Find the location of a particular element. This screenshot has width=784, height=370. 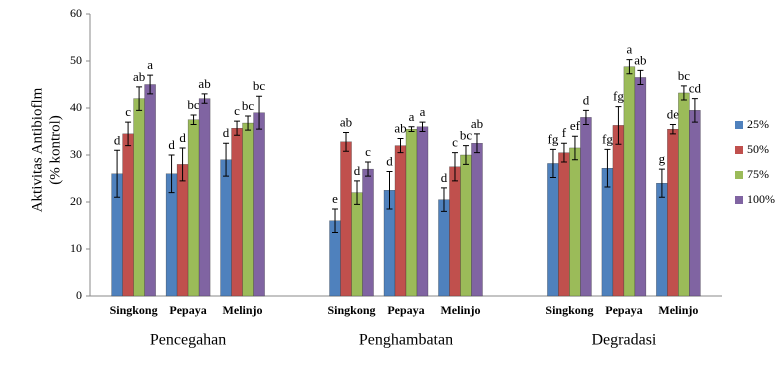

group-label: Penghambatan is located at coordinates (406, 340).